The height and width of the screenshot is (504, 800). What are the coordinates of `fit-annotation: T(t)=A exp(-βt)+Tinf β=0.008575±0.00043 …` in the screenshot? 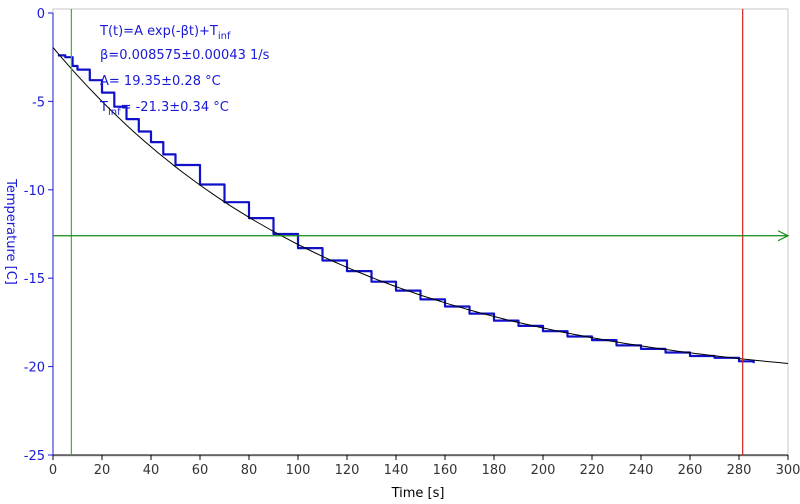 It's located at (184, 71).